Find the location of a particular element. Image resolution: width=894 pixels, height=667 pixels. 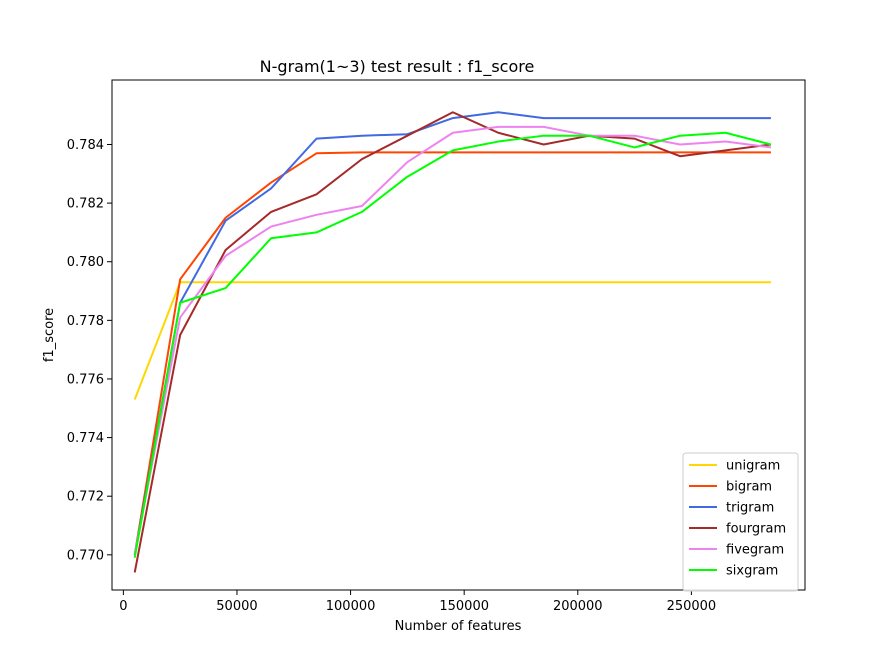

legend-label-fivegram: fivegram is located at coordinates (755, 550).